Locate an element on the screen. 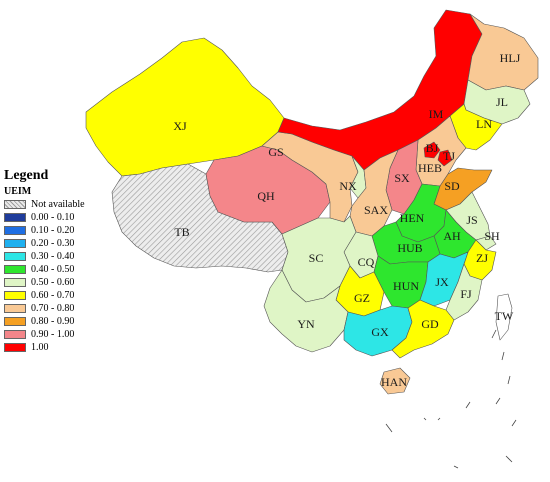  province-gd is located at coordinates (423, 329).